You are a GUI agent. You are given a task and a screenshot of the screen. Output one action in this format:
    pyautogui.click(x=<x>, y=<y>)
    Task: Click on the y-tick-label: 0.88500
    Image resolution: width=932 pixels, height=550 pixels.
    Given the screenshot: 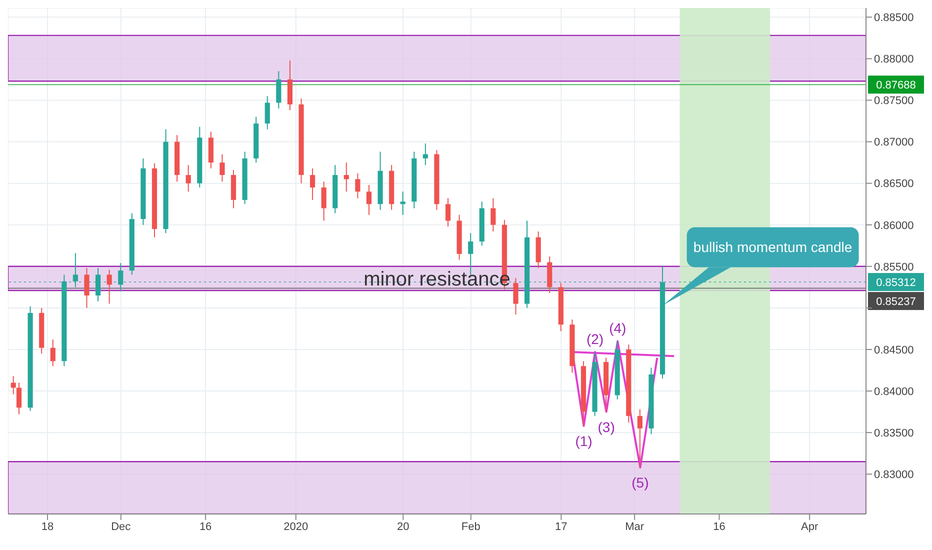 What is the action you would take?
    pyautogui.click(x=894, y=18)
    